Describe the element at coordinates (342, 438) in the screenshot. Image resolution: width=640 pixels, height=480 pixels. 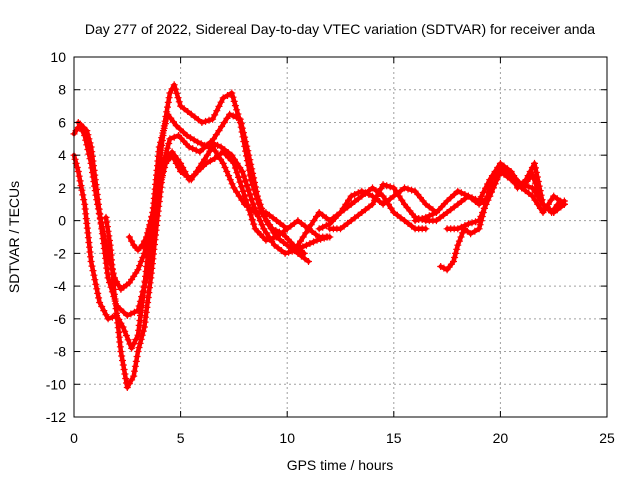
I see `x-tick-labels: 0 5 10 15 20 25` at that location.